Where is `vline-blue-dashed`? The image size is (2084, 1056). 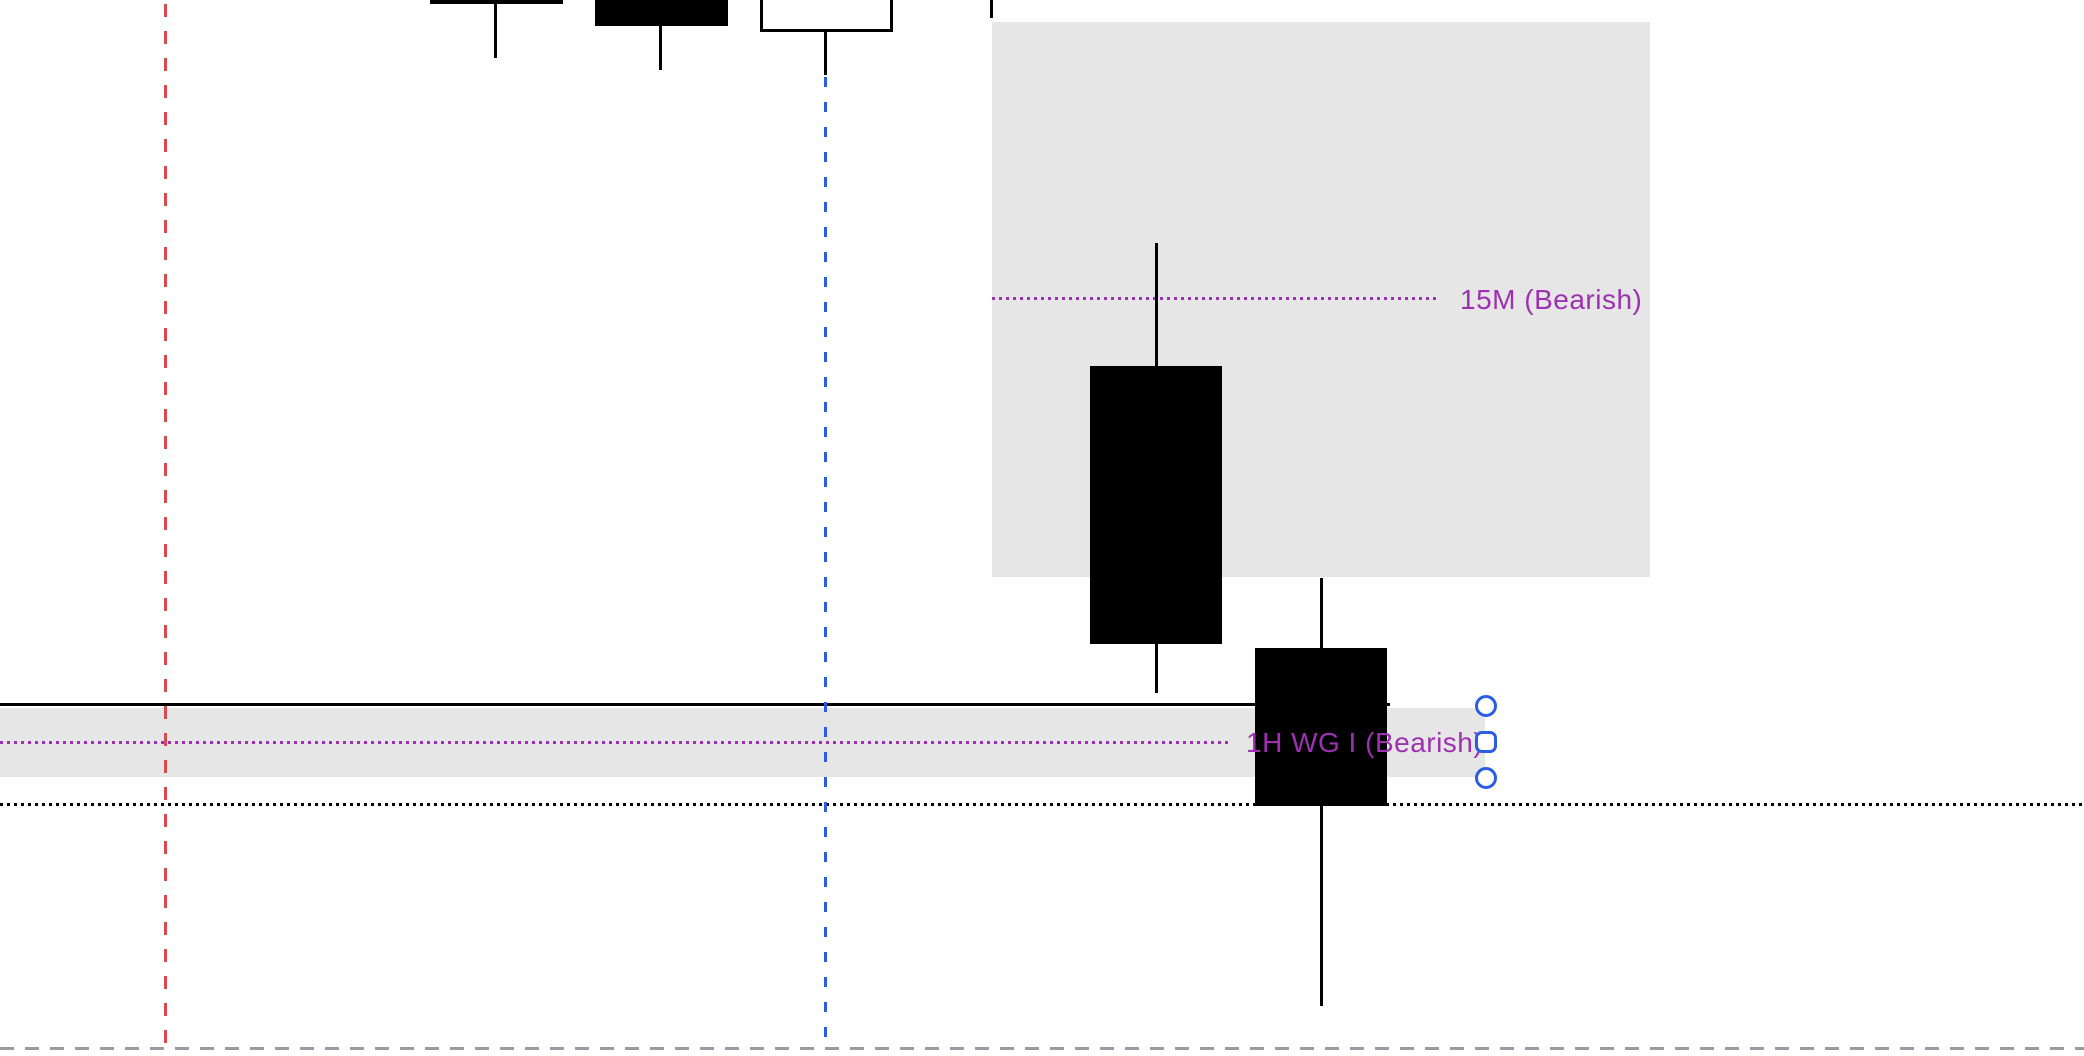
vline-blue-dashed is located at coordinates (825, 561).